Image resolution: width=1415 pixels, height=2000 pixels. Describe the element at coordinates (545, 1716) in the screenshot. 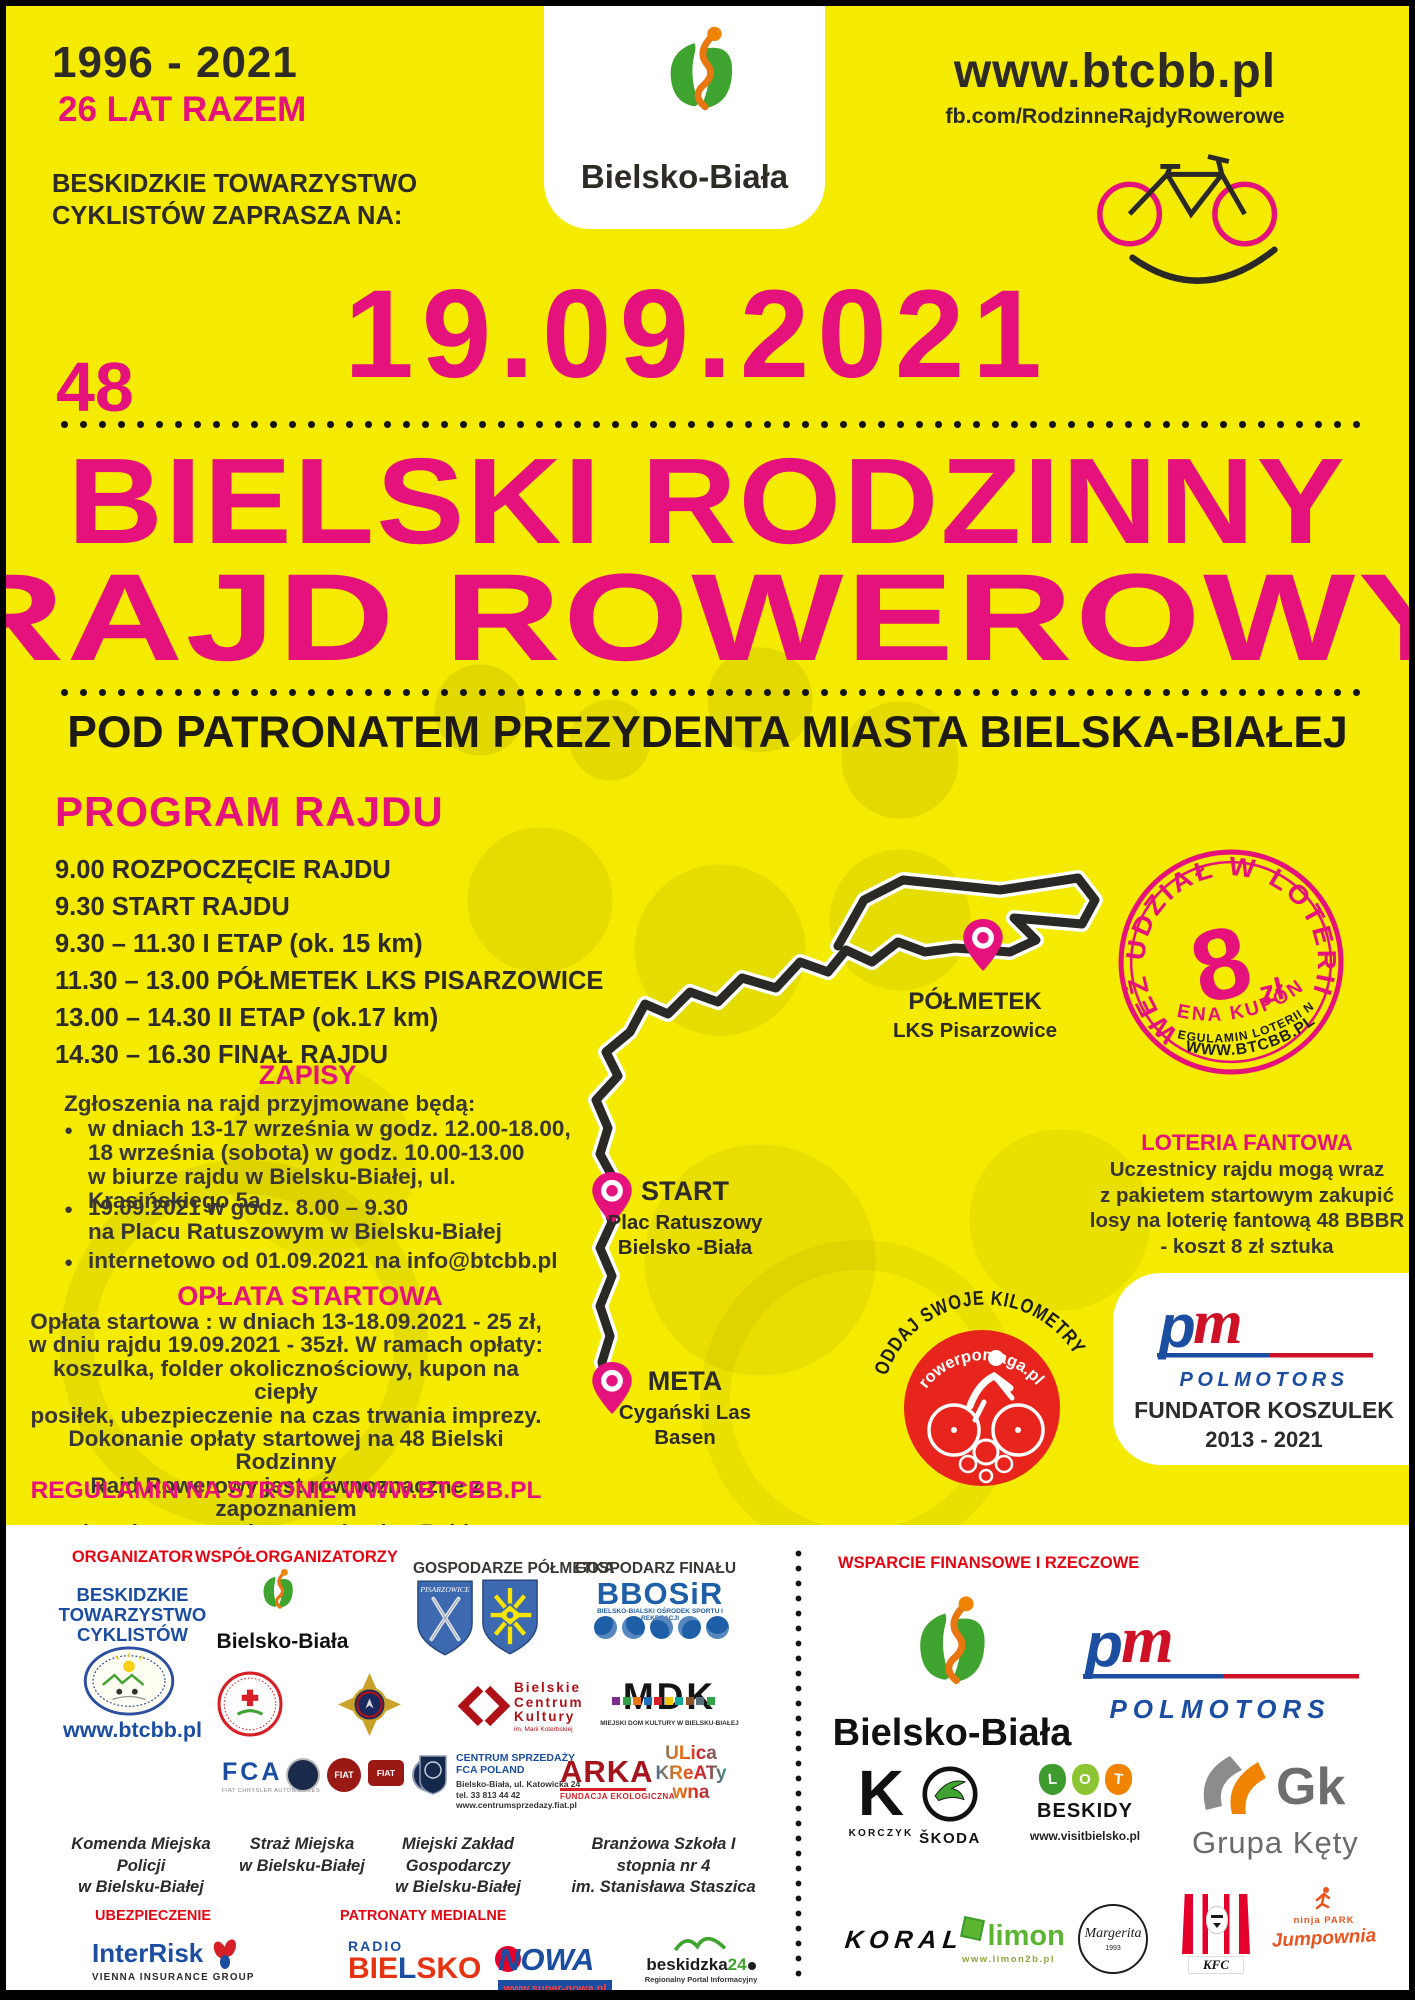

I see `bck-line: Kultury` at that location.